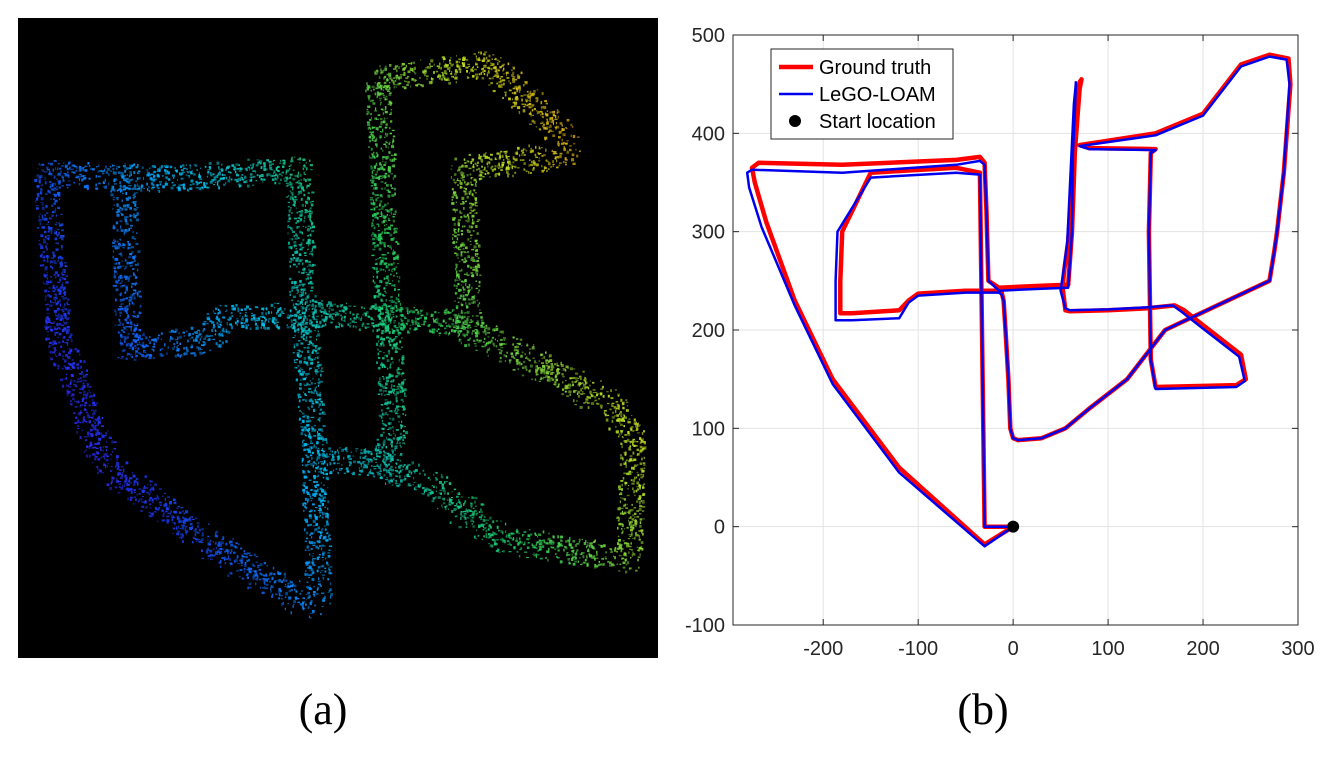 The image size is (1328, 760). I want to click on x-tick-label: 100, so click(1107, 649).